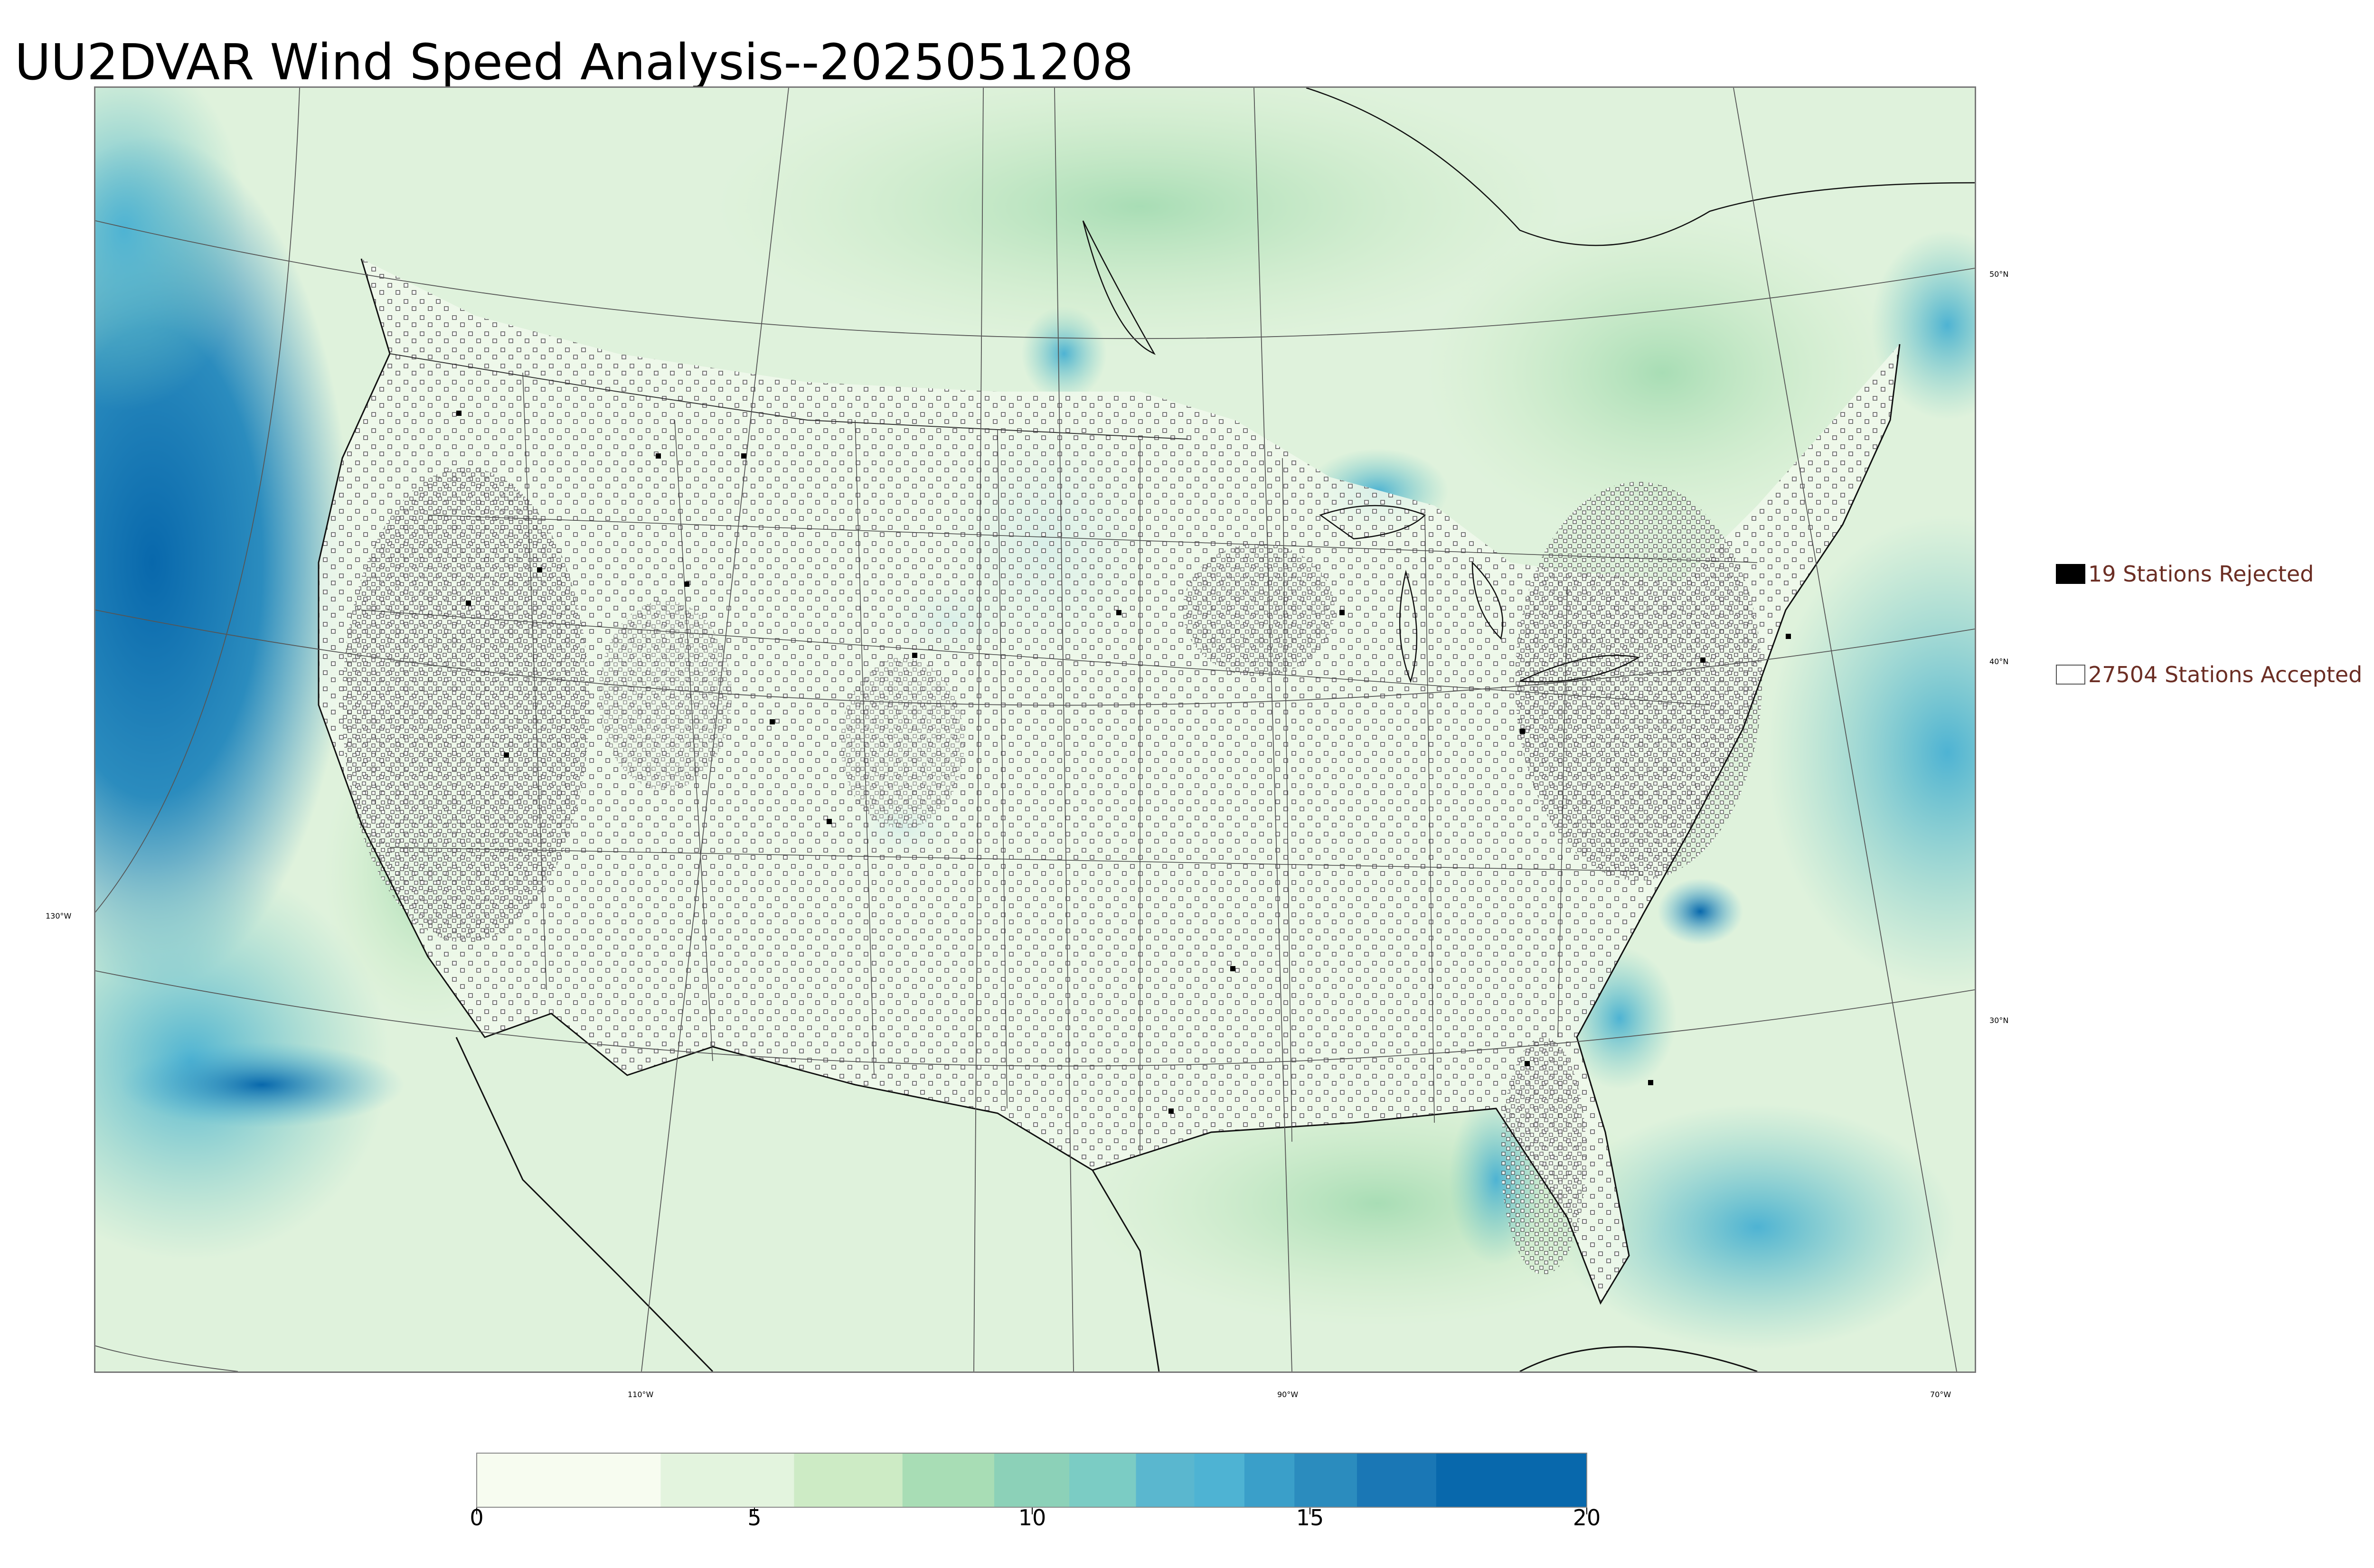  Describe the element at coordinates (1288, 1394) in the screenshot. I see `lon-label-90w: 90°W` at that location.